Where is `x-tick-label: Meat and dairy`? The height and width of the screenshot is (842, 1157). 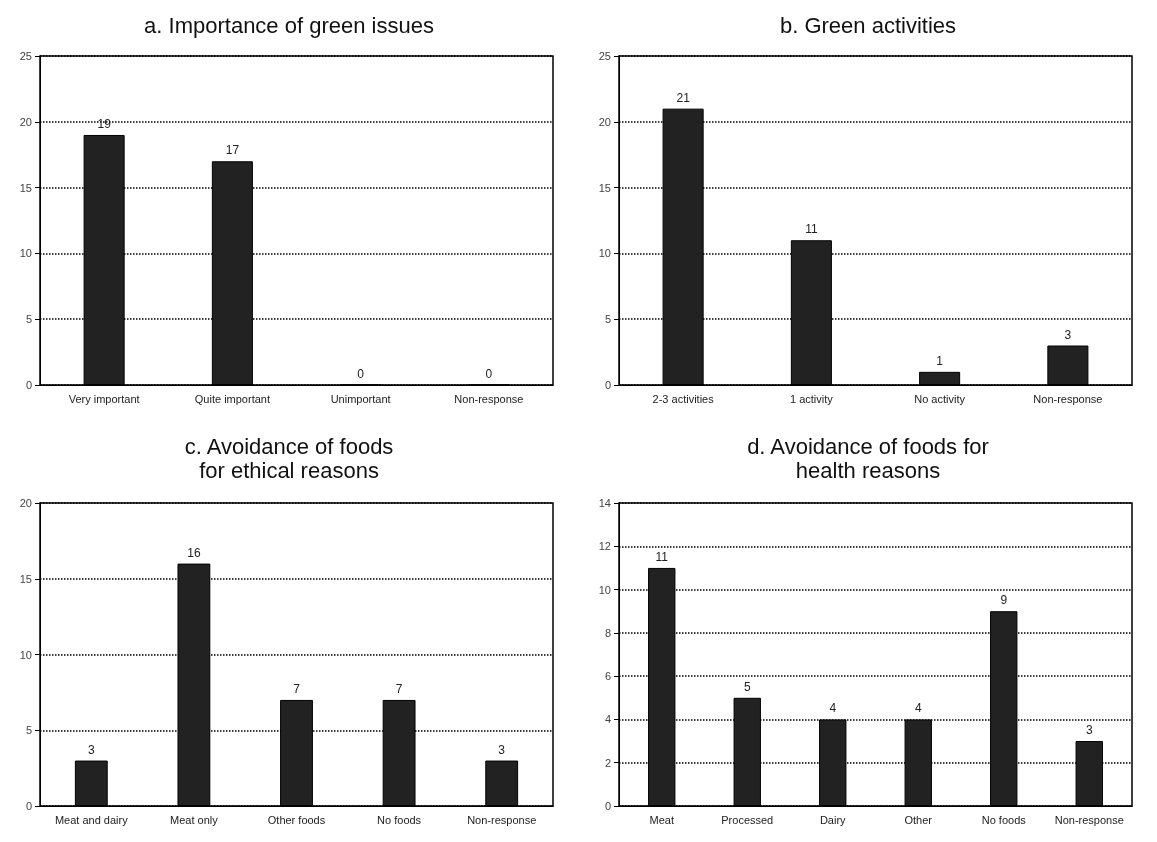
x-tick-label: Meat and dairy is located at coordinates (91, 819).